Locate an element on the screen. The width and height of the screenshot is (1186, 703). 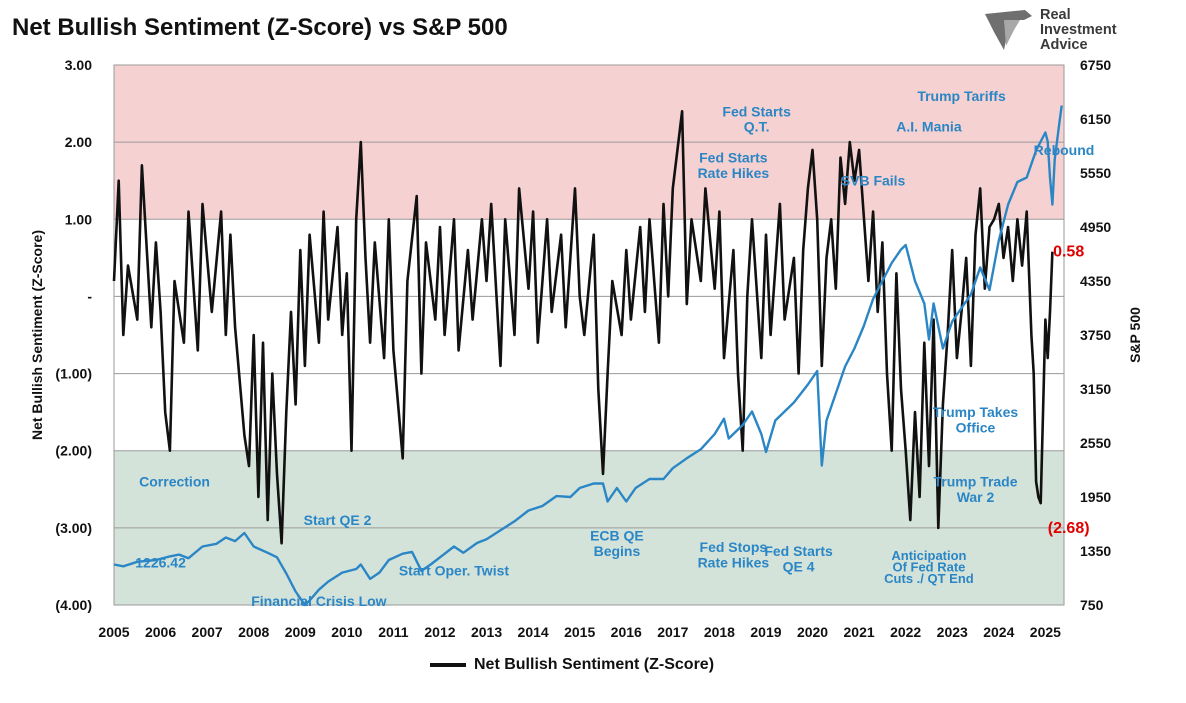
logo-line-3: Advice is located at coordinates (1064, 45).